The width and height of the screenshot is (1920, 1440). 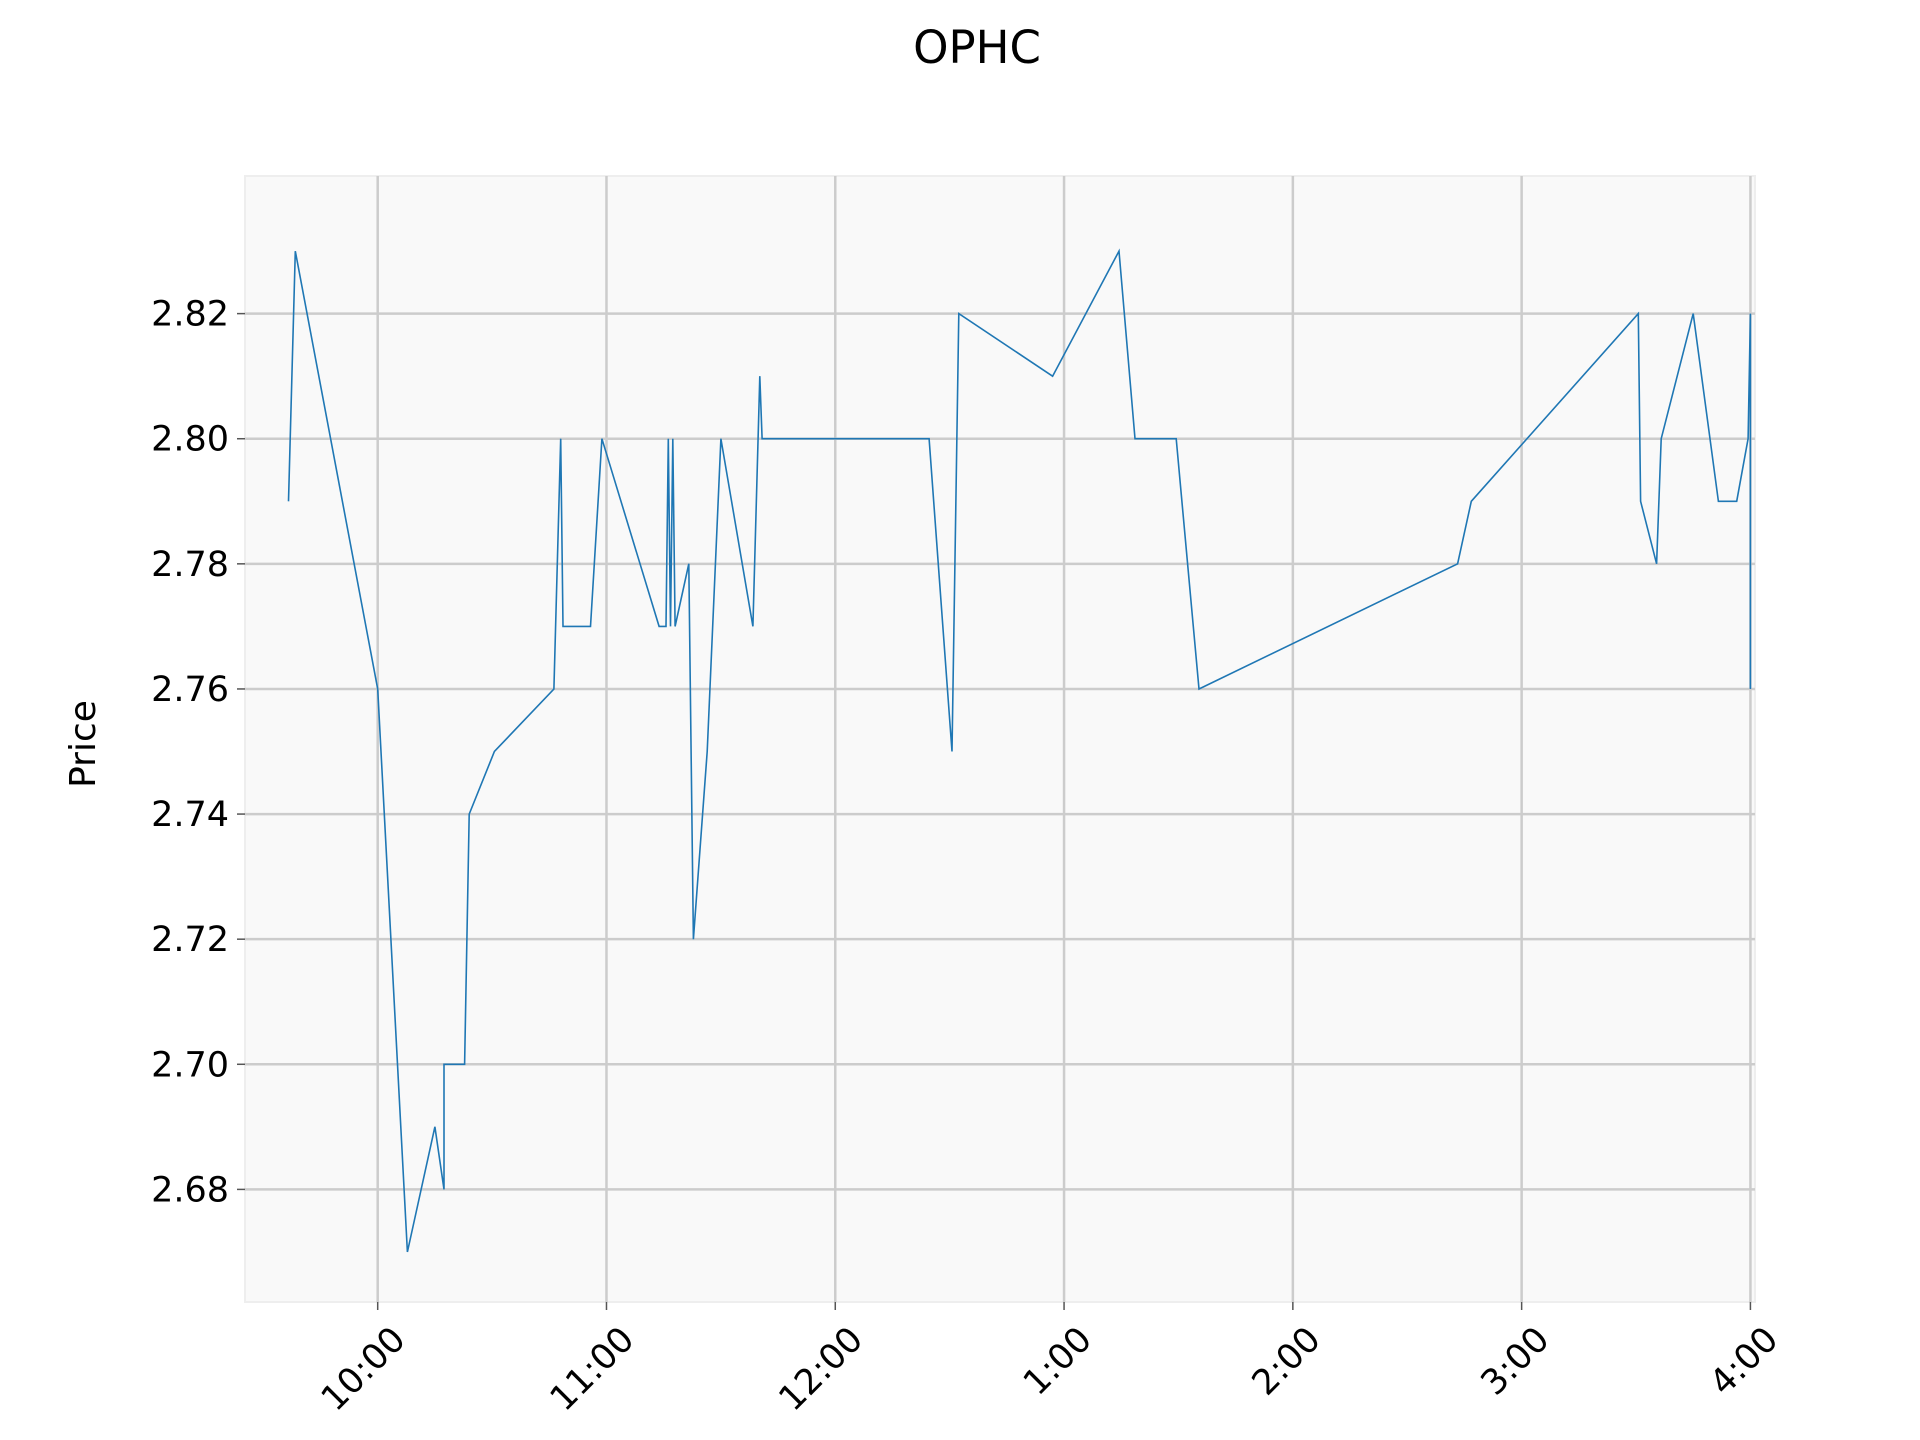 What do you see at coordinates (190, 940) in the screenshot?
I see `y-tick-label: 2.72` at bounding box center [190, 940].